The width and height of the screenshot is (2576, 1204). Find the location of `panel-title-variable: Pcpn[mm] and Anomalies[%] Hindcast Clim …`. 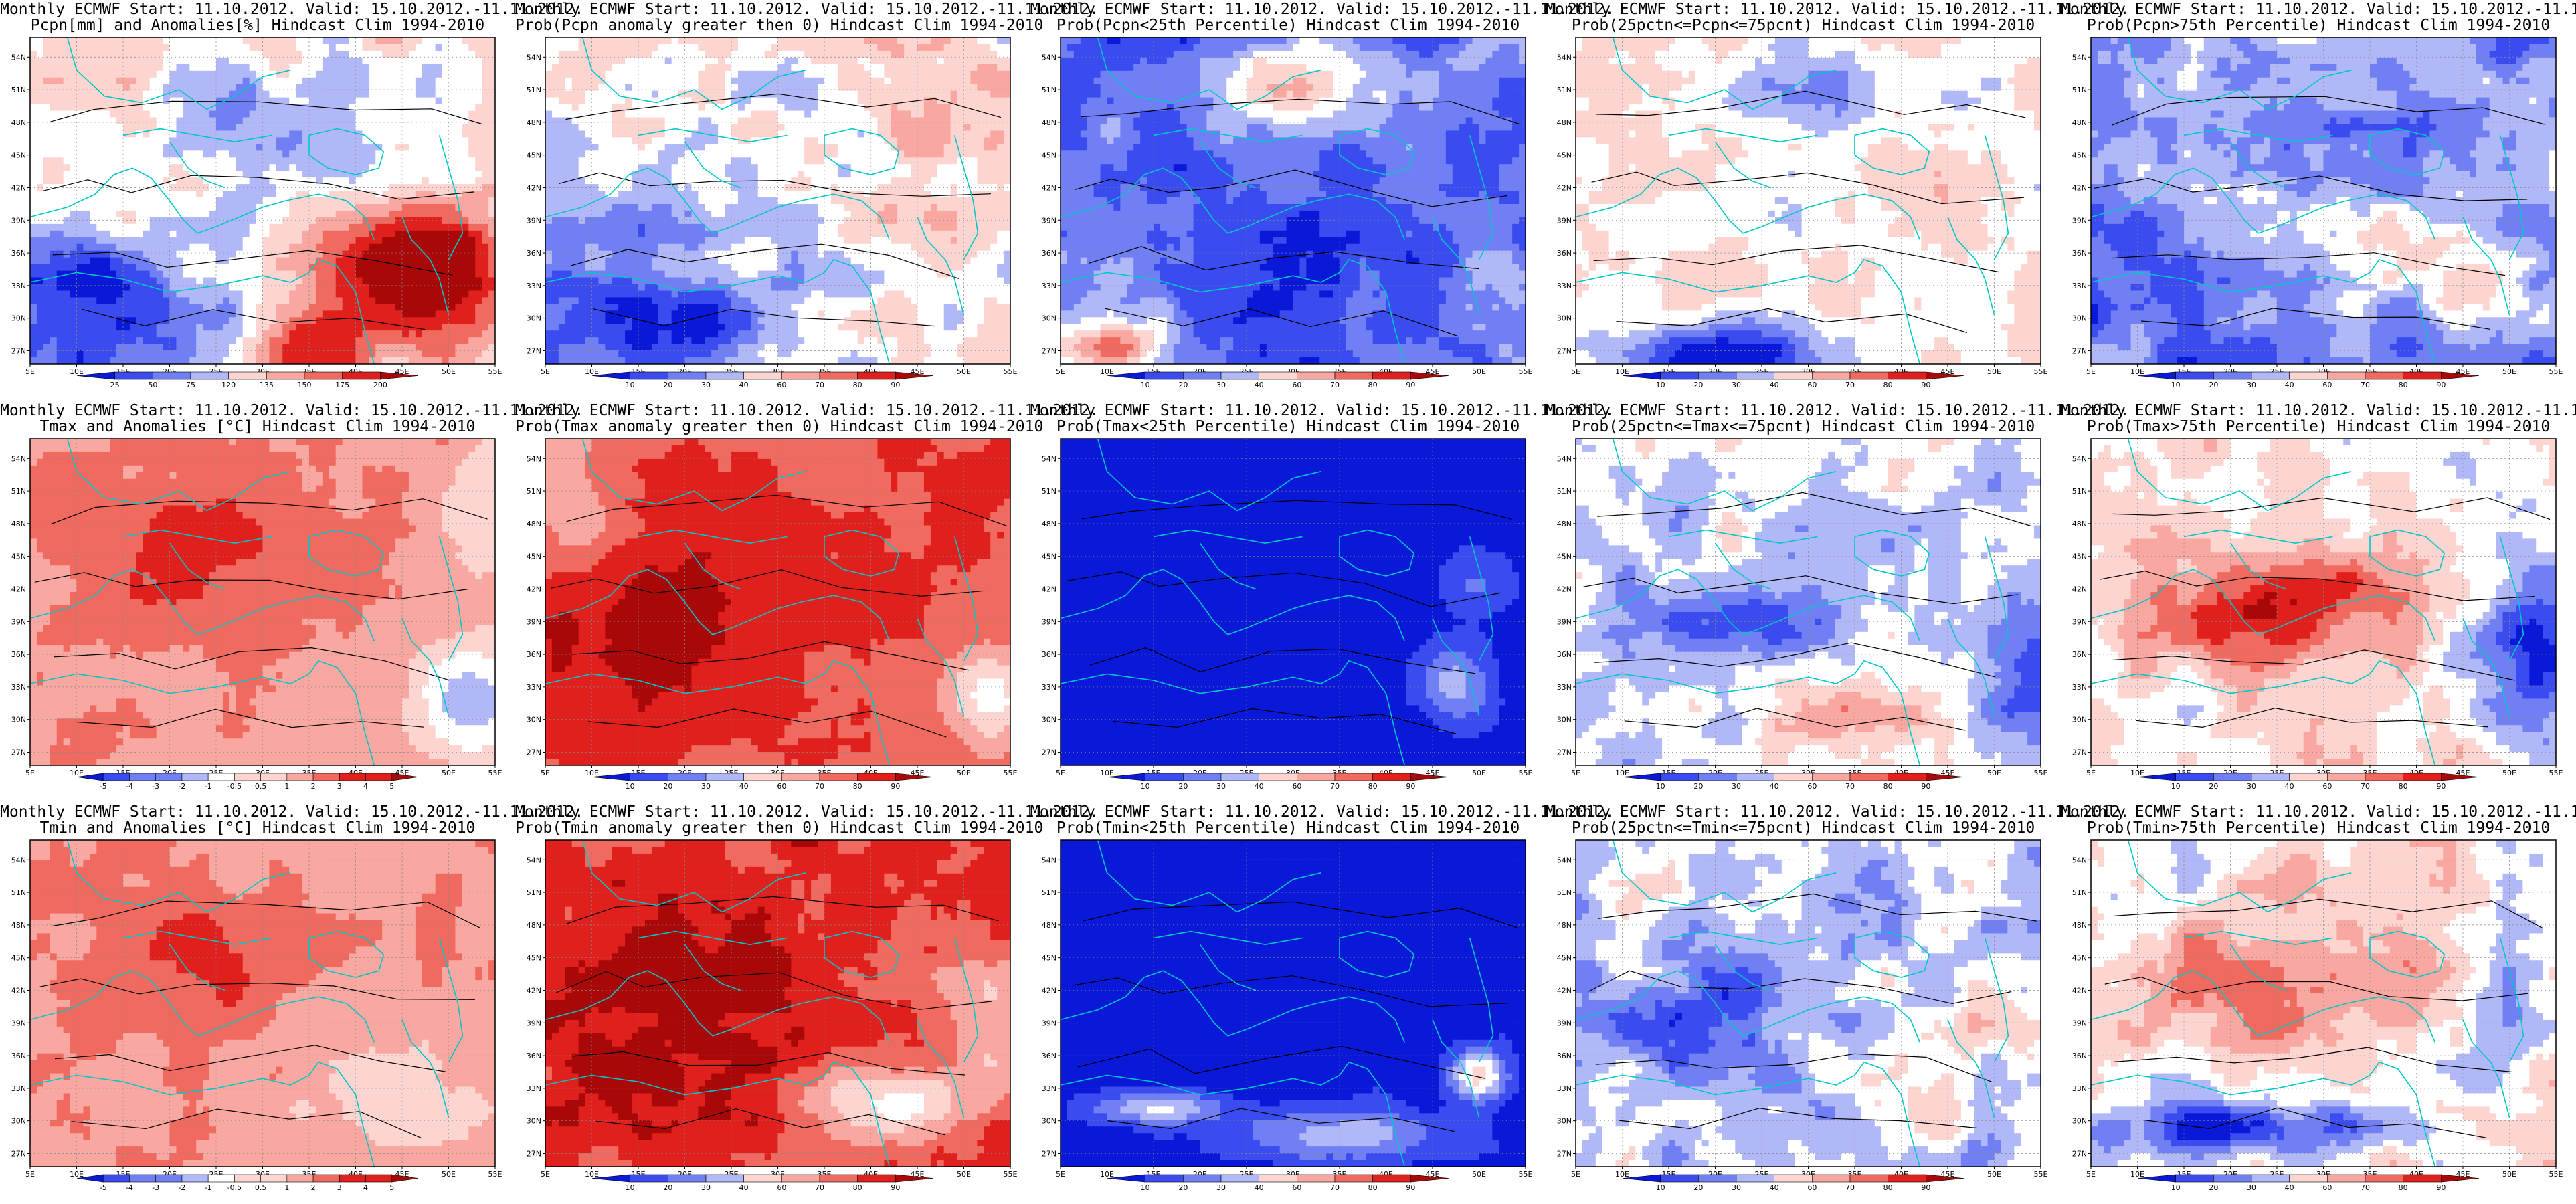

panel-title-variable: Pcpn[mm] and Anomalies[%] Hindcast Clim … is located at coordinates (257, 25).